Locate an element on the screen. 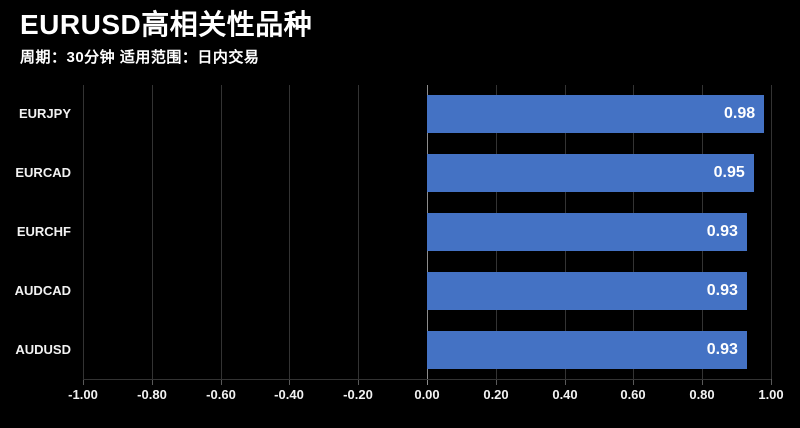  x-axis-tick-label: -0.80 is located at coordinates (152, 394).